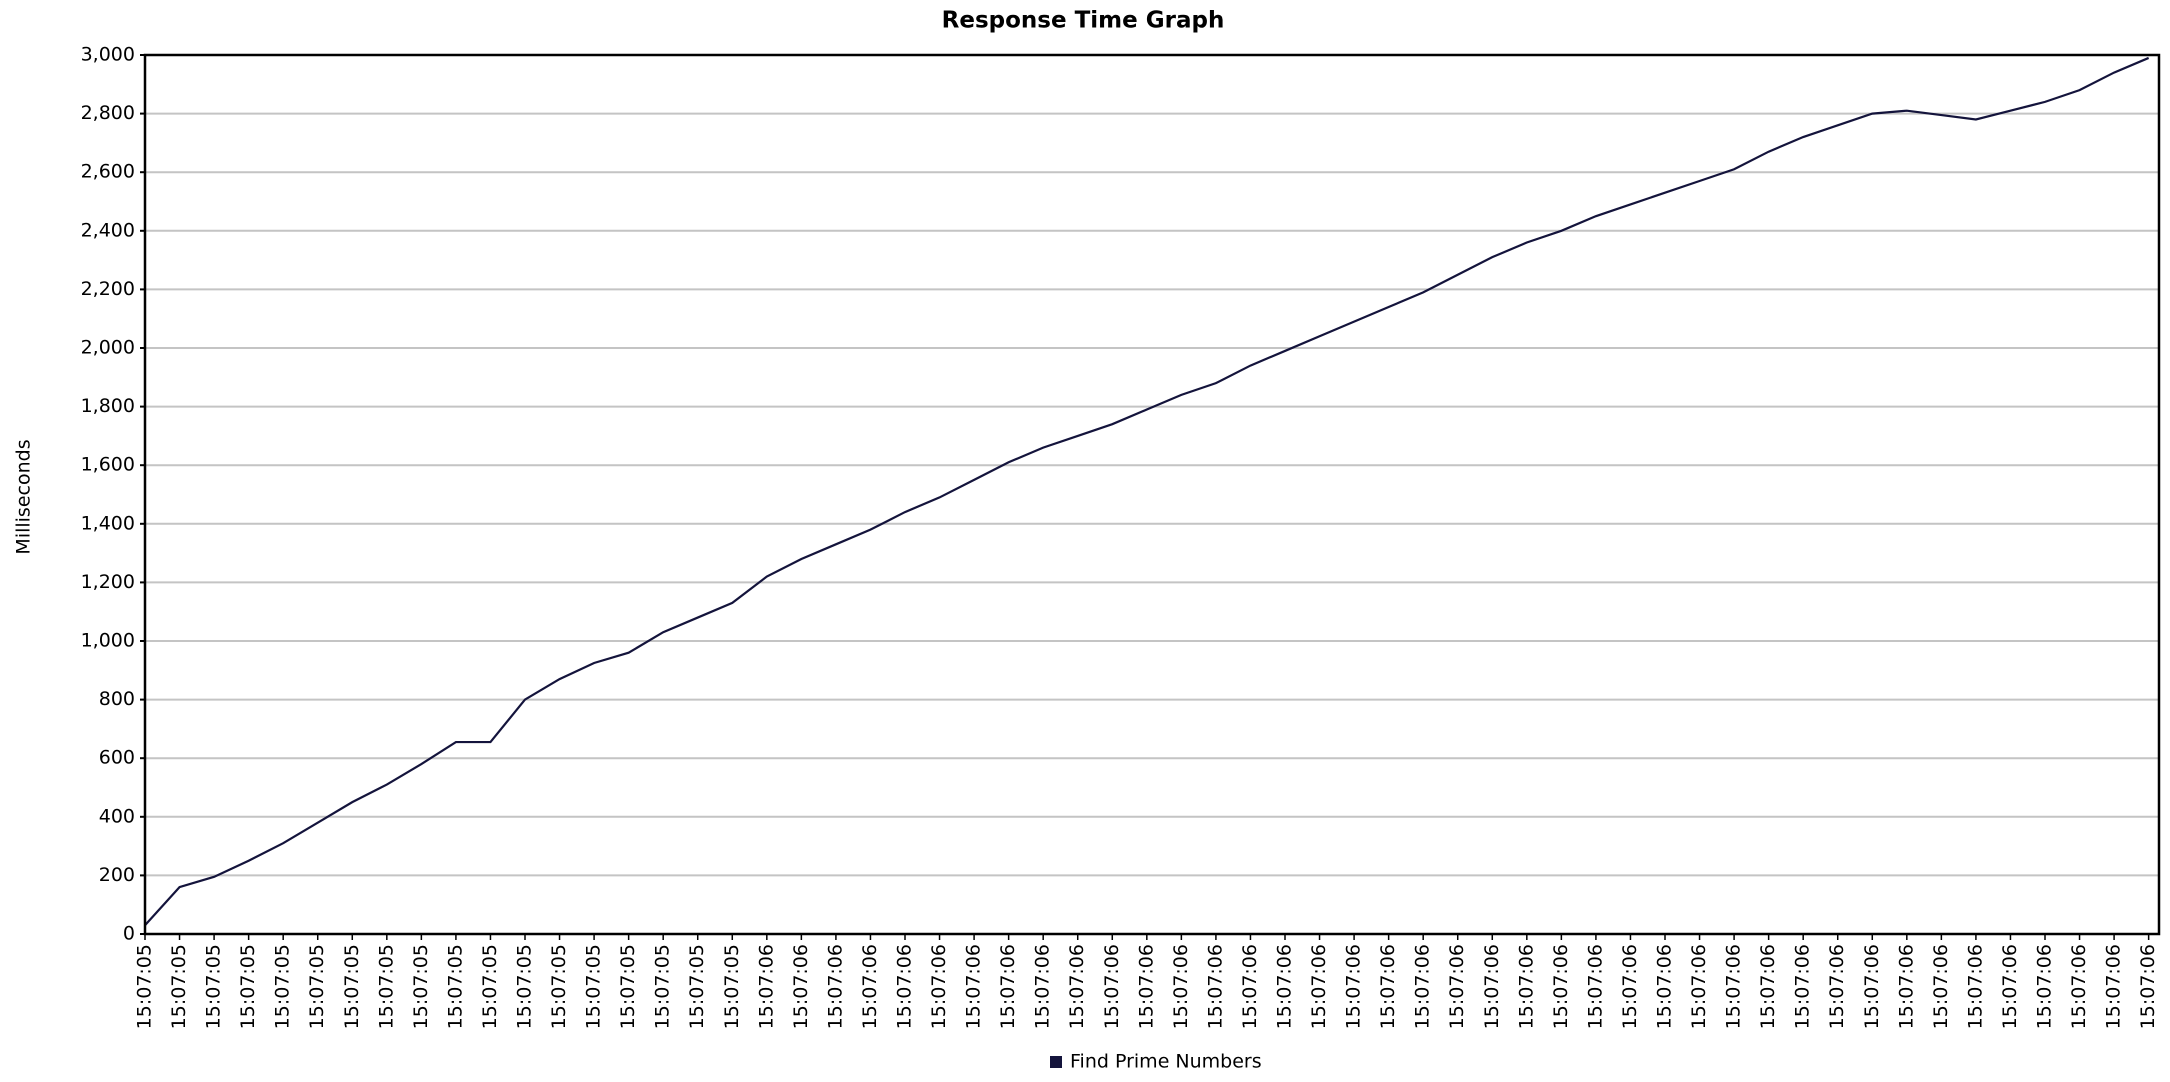  I want to click on legend-swatch, so click(1056, 1062).